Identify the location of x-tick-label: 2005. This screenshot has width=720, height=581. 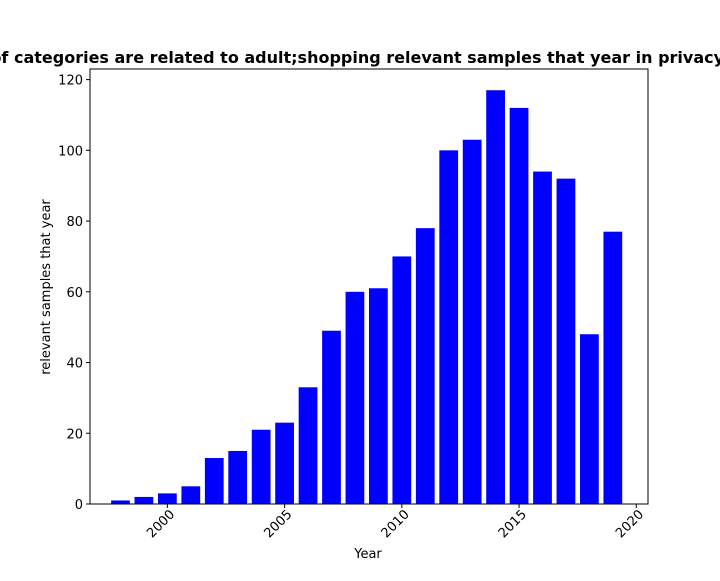
(278, 524).